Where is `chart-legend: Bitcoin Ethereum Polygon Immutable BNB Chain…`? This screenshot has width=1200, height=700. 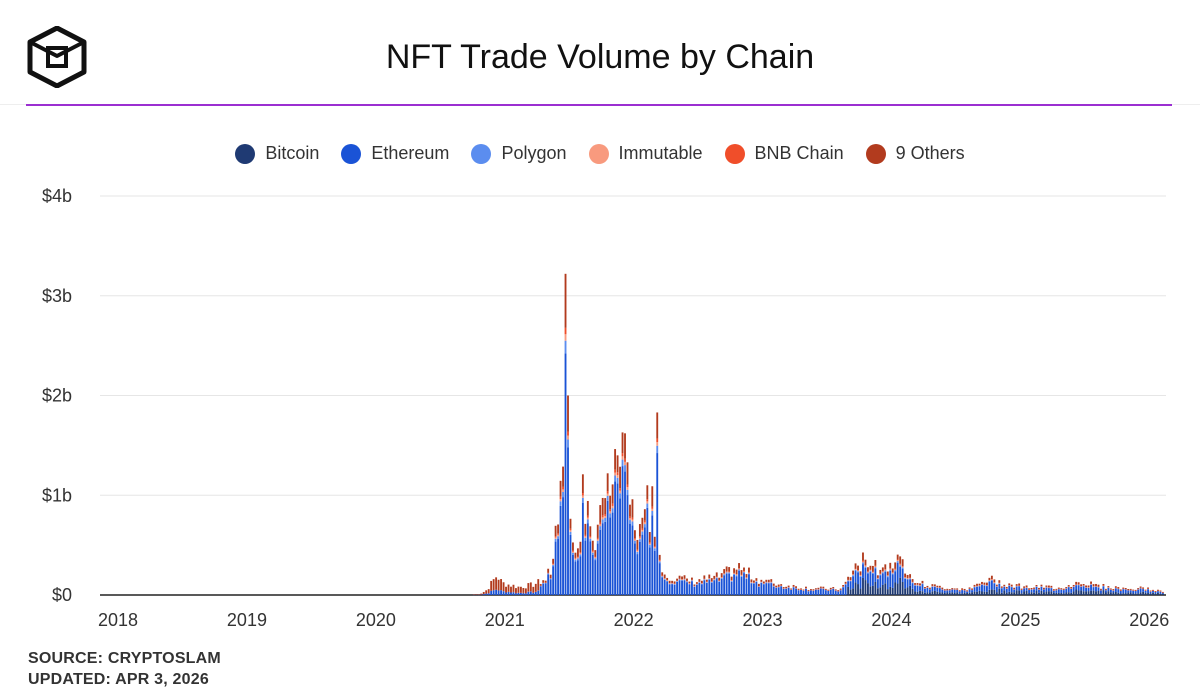 chart-legend: Bitcoin Ethereum Polygon Immutable BNB Chain… is located at coordinates (600, 153).